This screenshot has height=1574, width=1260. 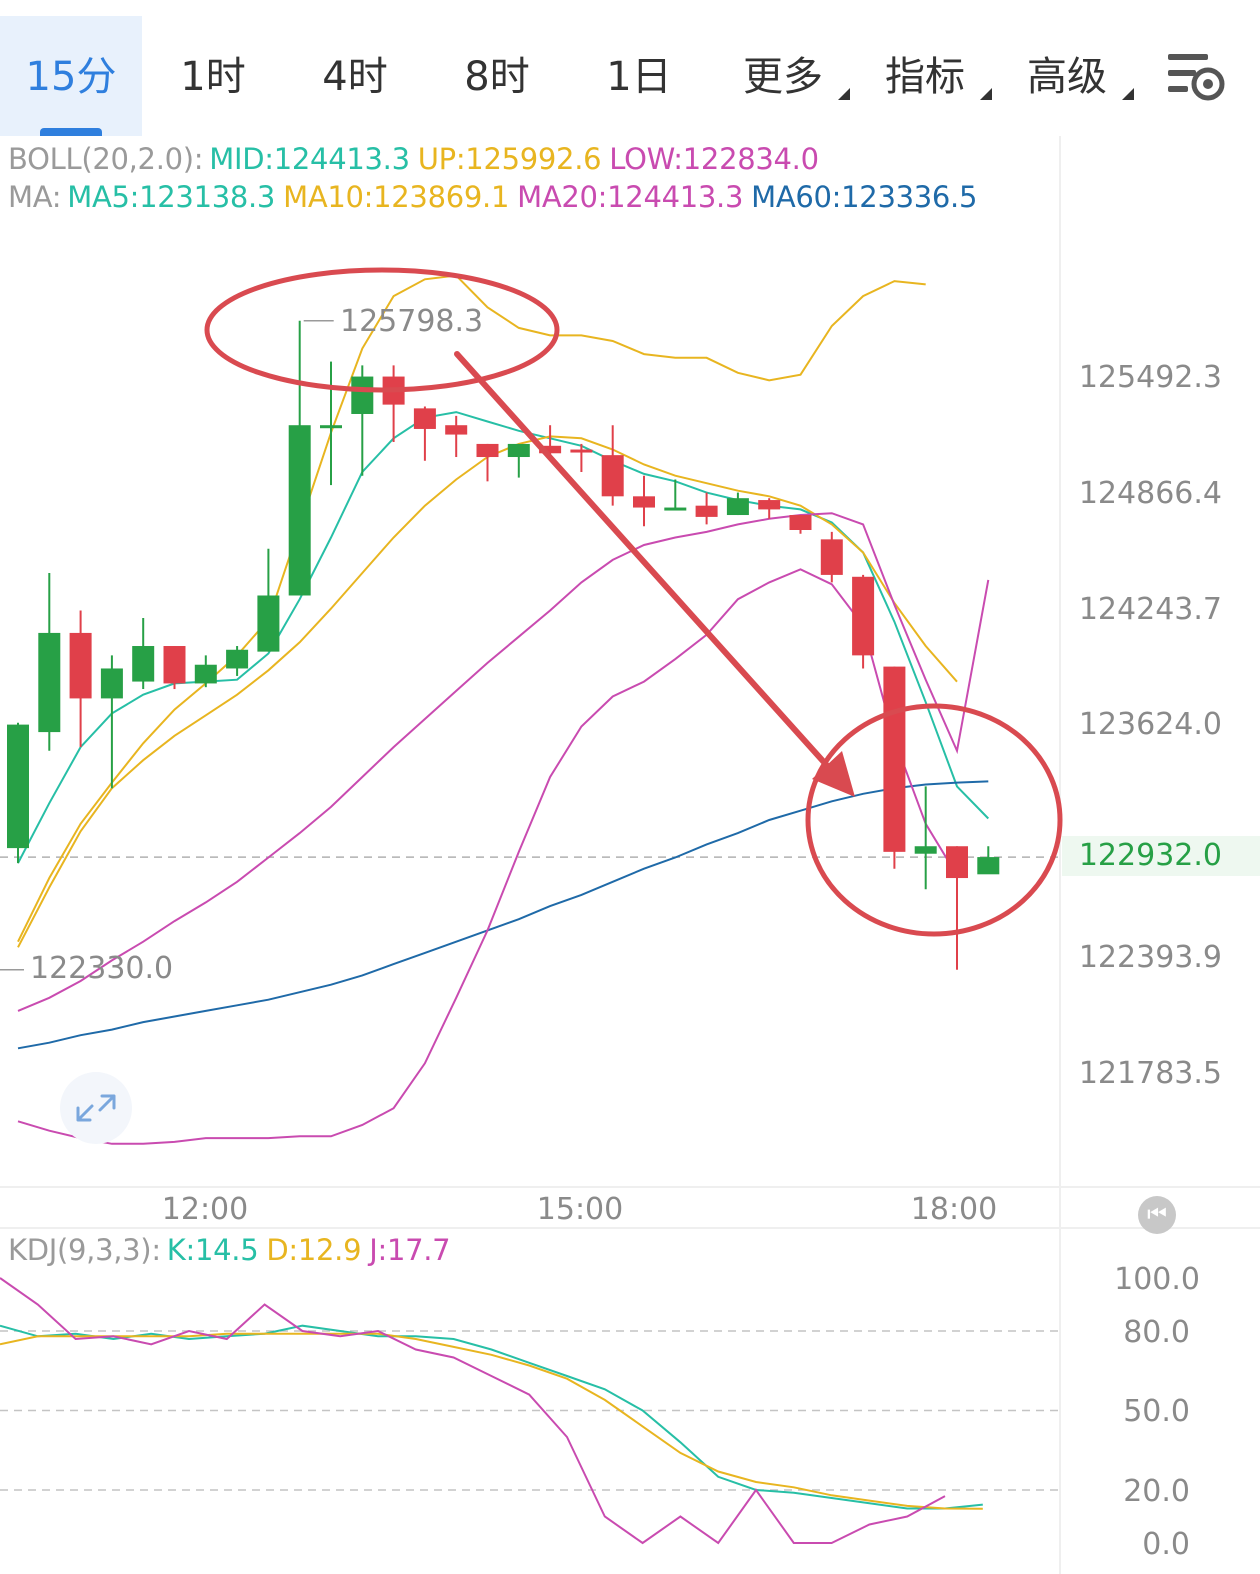 What do you see at coordinates (934, 820) in the screenshot?
I see `annotation-current-ellipse` at bounding box center [934, 820].